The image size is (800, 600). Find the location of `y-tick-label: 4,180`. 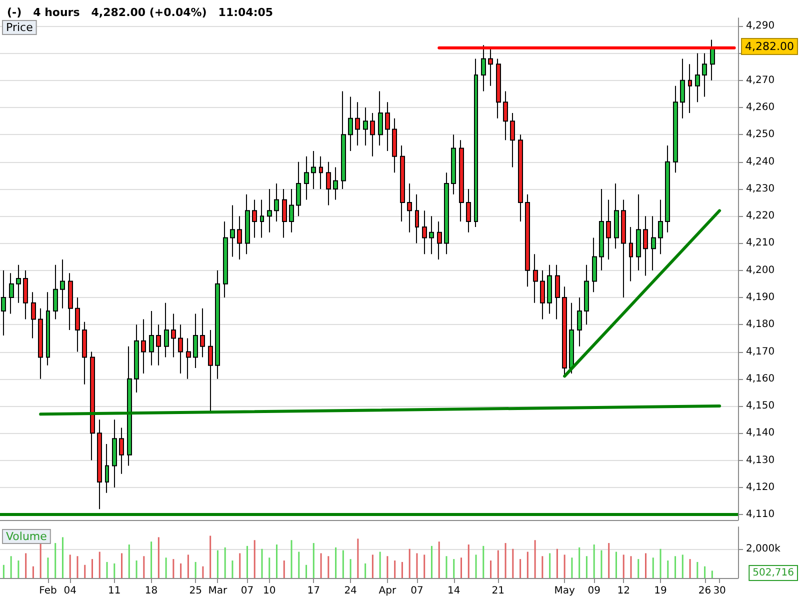

y-tick-label: 4,180 is located at coordinates (760, 324).